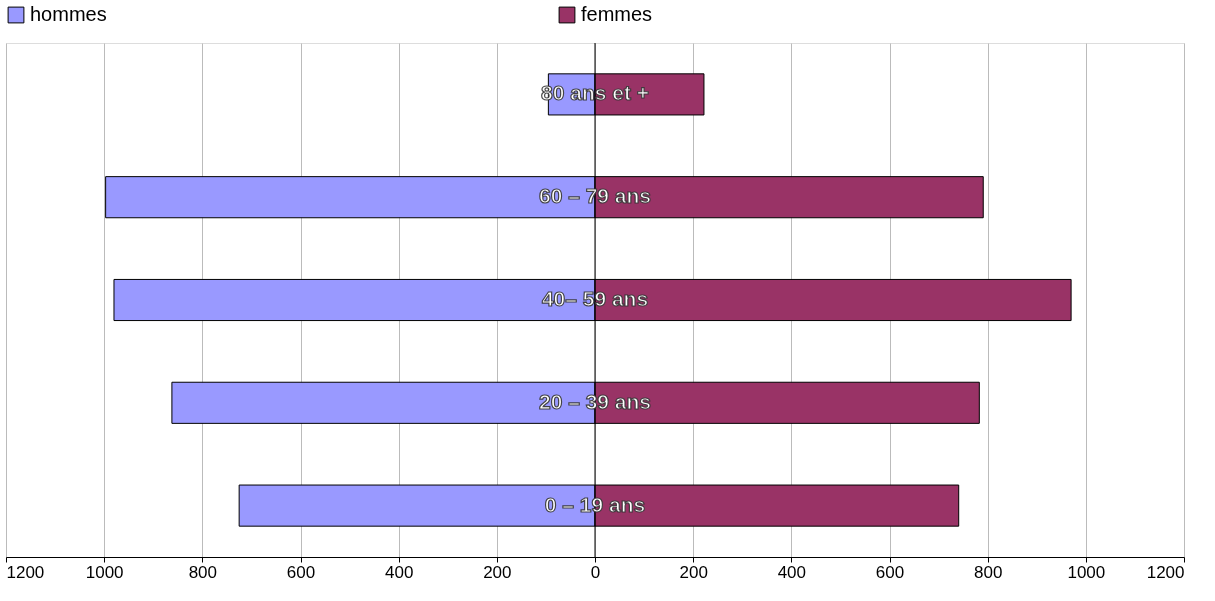 The width and height of the screenshot is (1215, 601). What do you see at coordinates (617, 14) in the screenshot?
I see `legend-label: femmes` at bounding box center [617, 14].